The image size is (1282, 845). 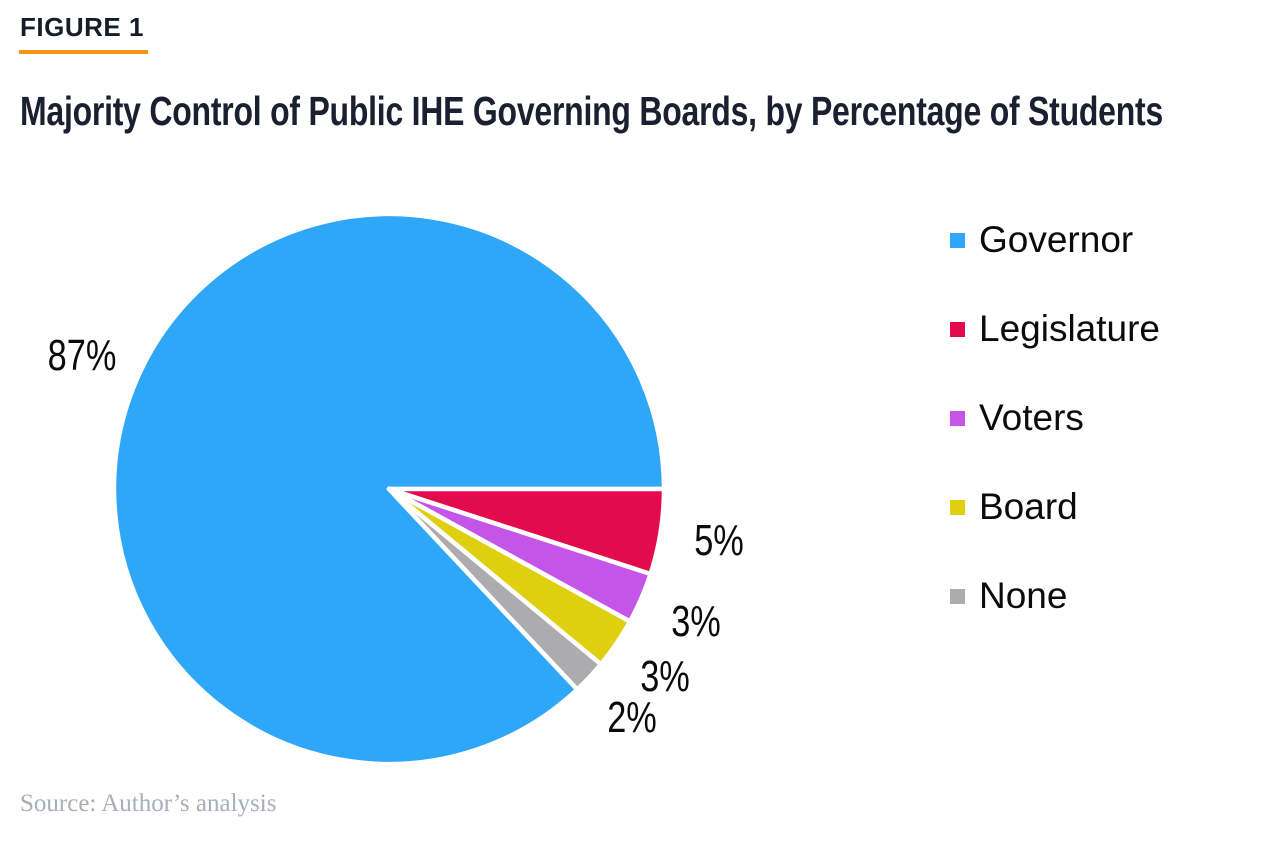 I want to click on legend-label-voters: Voters, so click(x=1031, y=417).